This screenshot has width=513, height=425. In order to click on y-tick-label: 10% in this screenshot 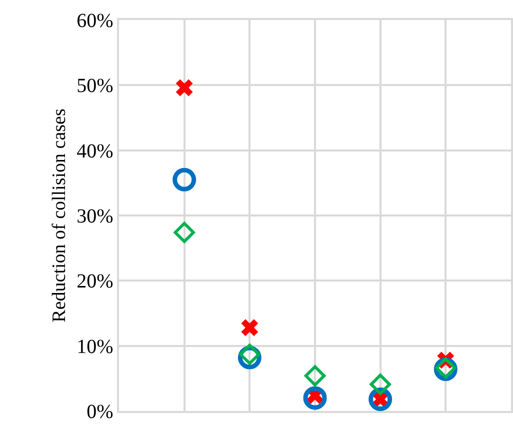, I will do `click(95, 347)`.